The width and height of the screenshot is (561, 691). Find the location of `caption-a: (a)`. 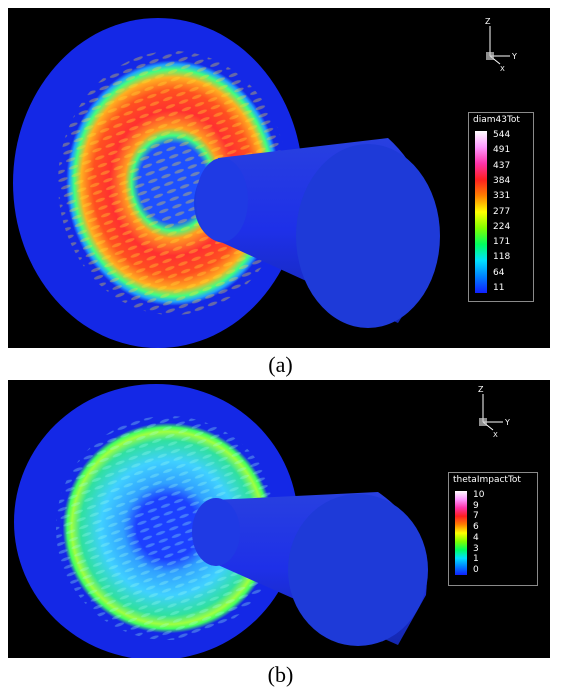

caption-a: (a) is located at coordinates (280, 364).